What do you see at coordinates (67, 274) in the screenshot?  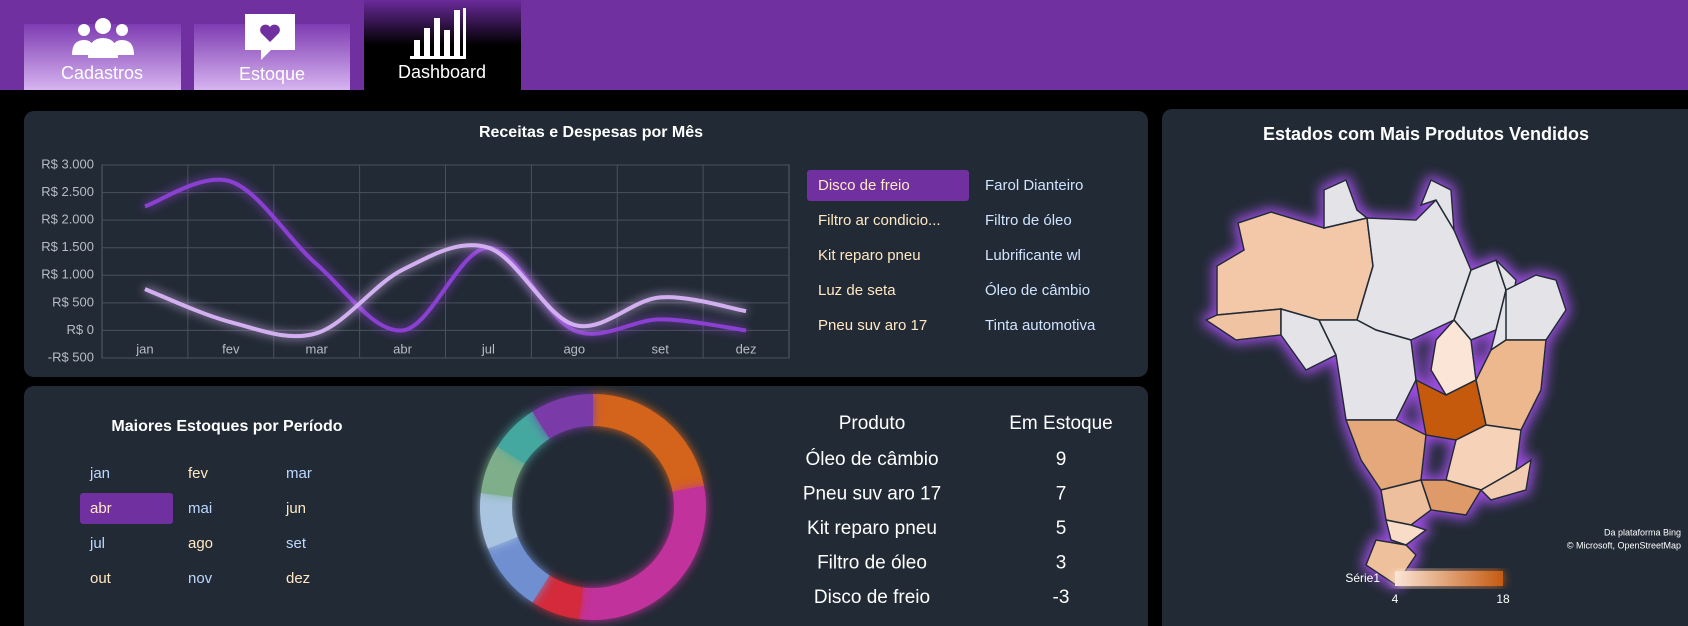 I see `y-tick-label: R$ 1.000` at bounding box center [67, 274].